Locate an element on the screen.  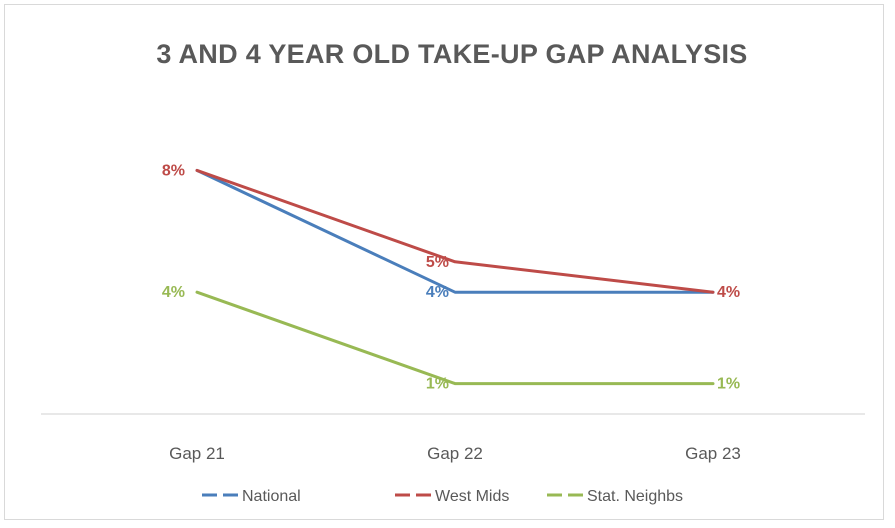
x-tick-label: Gap 22 is located at coordinates (455, 453).